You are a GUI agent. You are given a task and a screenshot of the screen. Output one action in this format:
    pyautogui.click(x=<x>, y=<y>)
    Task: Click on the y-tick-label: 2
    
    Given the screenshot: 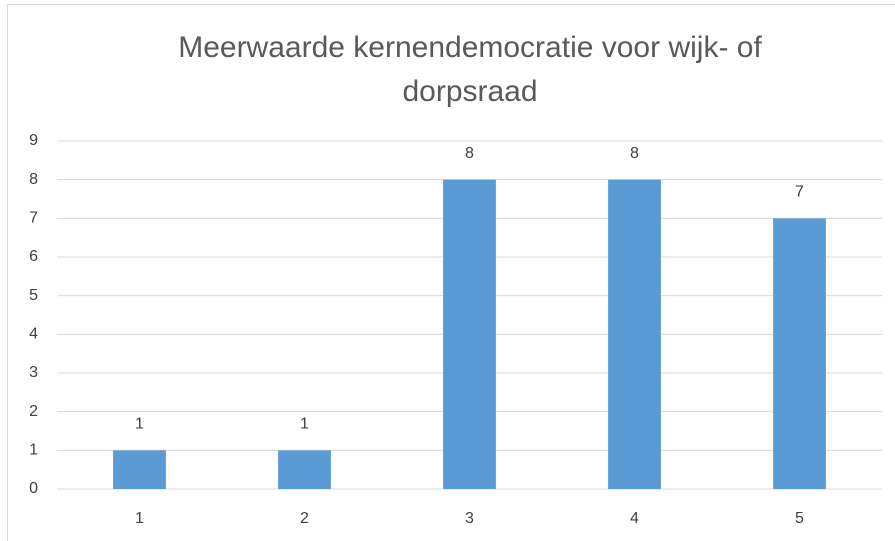 What is the action you would take?
    pyautogui.click(x=33, y=411)
    